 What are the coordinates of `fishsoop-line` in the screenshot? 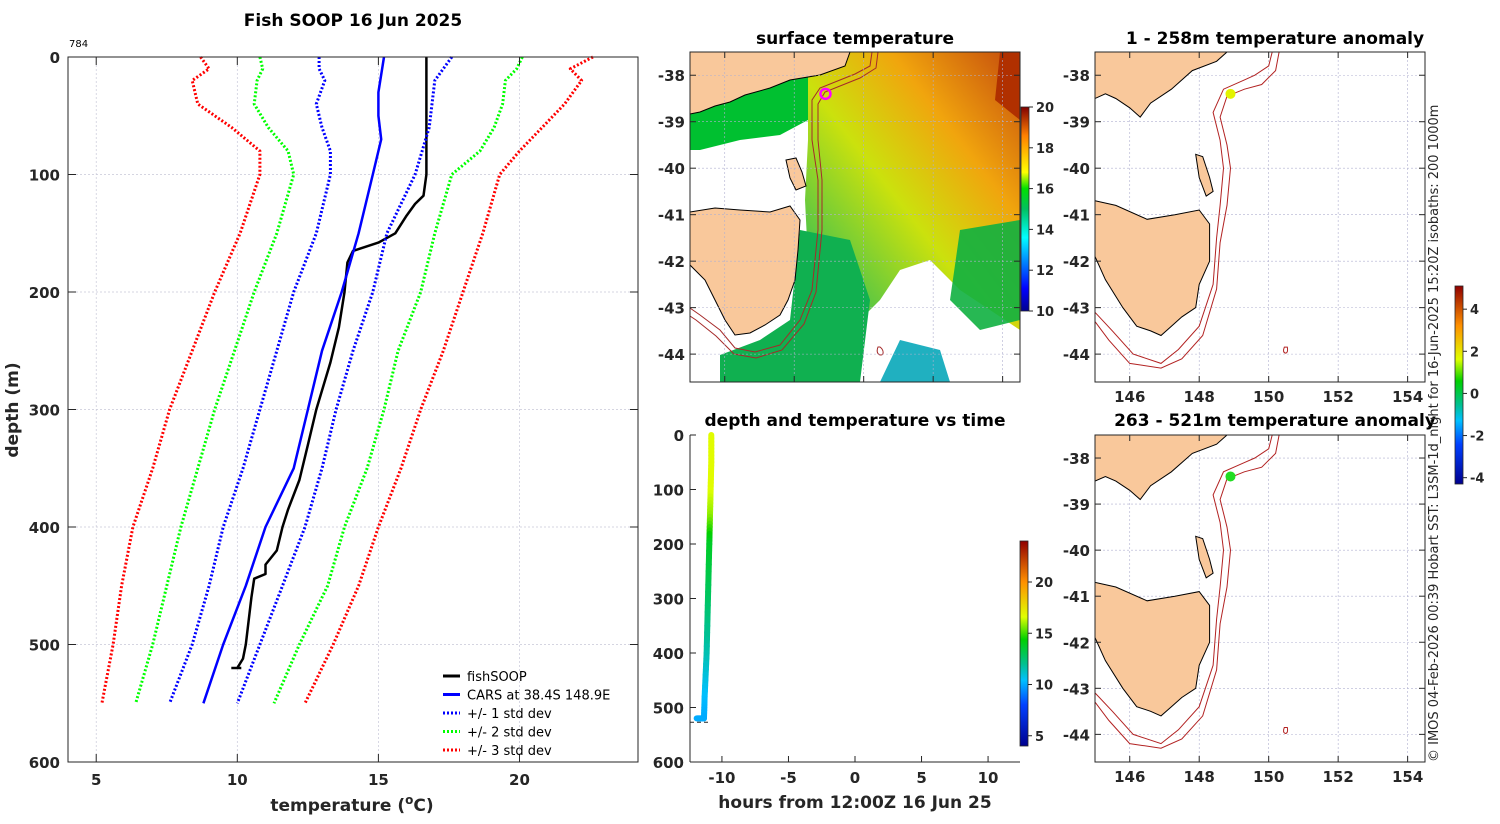 It's located at (331, 362).